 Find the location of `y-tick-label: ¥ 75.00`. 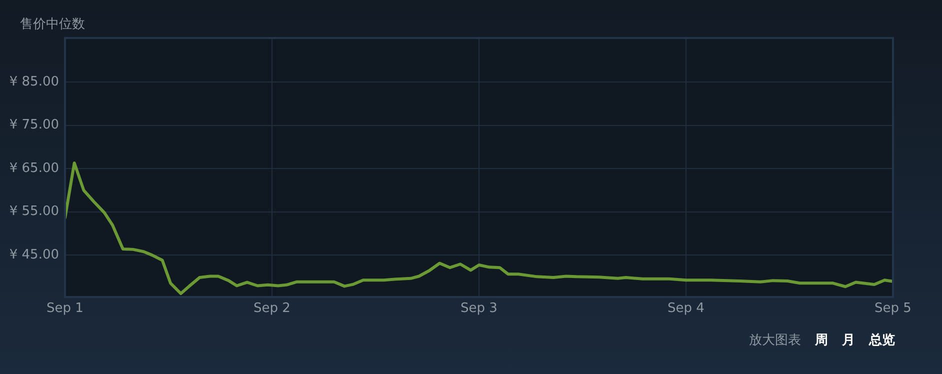

y-tick-label: ¥ 75.00 is located at coordinates (34, 125).